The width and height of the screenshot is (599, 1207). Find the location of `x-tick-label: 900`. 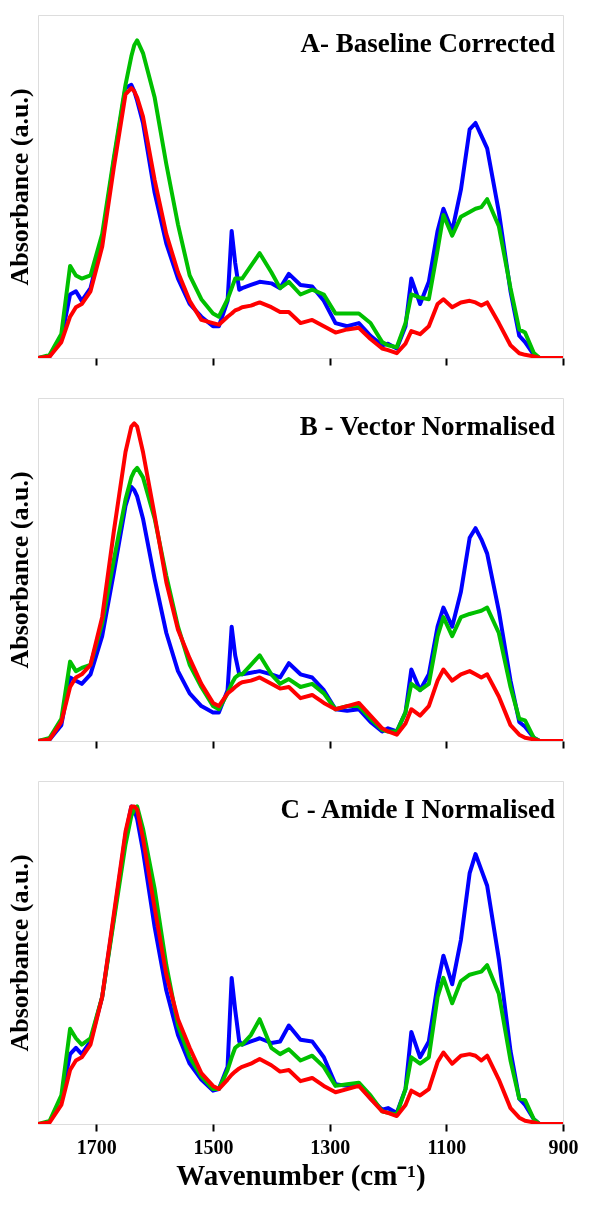

x-tick-label: 900 is located at coordinates (563, 1146).